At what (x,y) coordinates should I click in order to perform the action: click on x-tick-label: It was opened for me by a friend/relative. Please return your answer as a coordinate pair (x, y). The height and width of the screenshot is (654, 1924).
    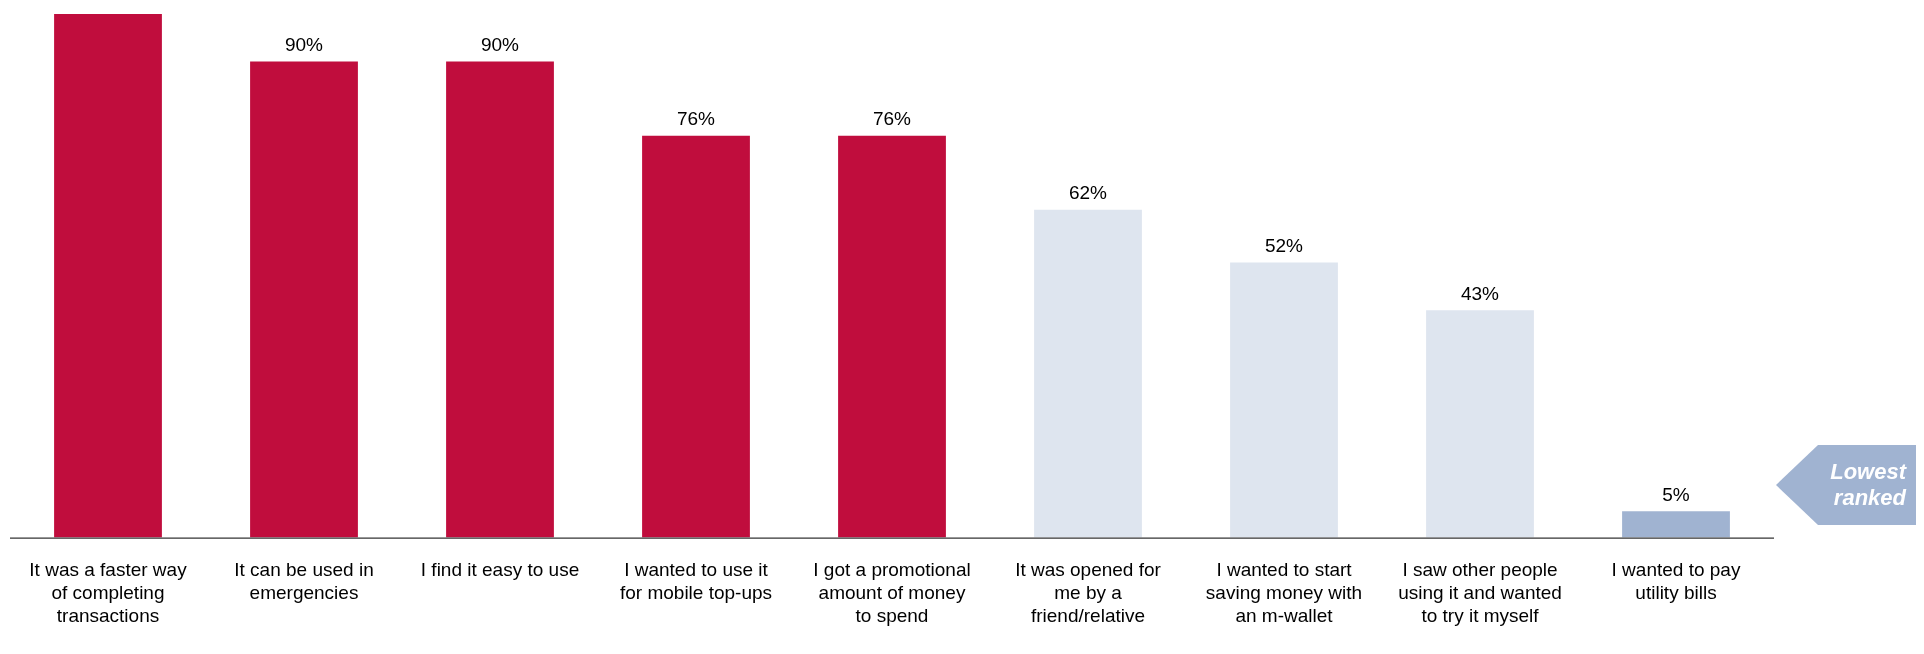
    Looking at the image, I should click on (1088, 592).